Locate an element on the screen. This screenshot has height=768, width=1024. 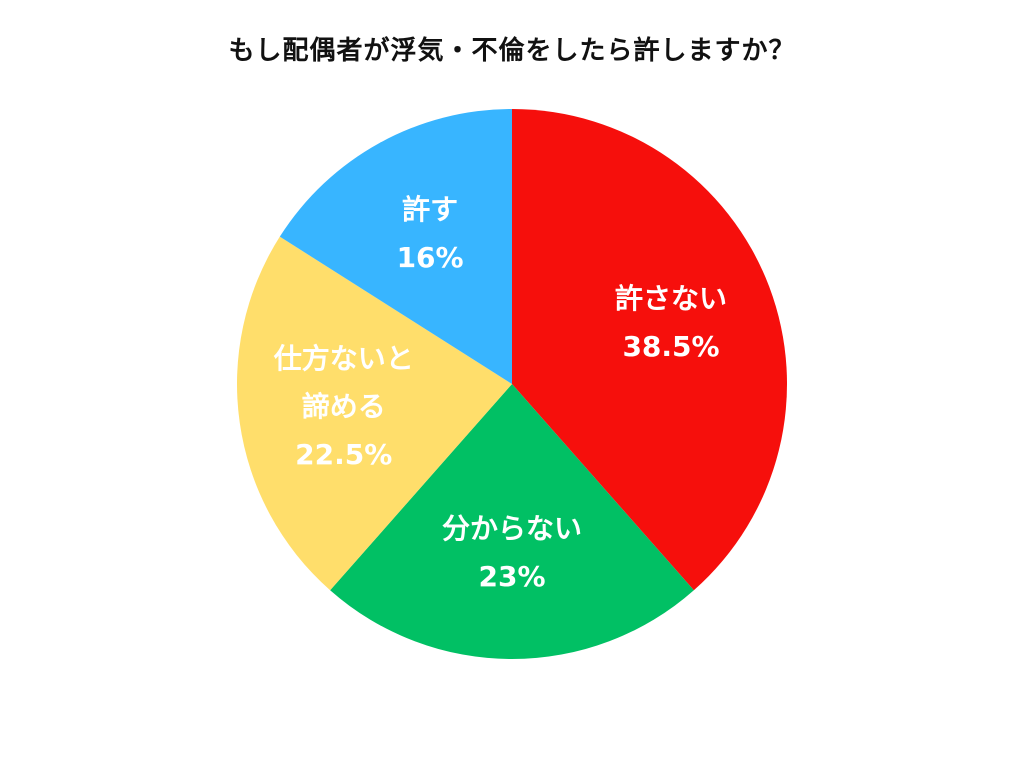
slice-2-wedge is located at coordinates (512, 522).